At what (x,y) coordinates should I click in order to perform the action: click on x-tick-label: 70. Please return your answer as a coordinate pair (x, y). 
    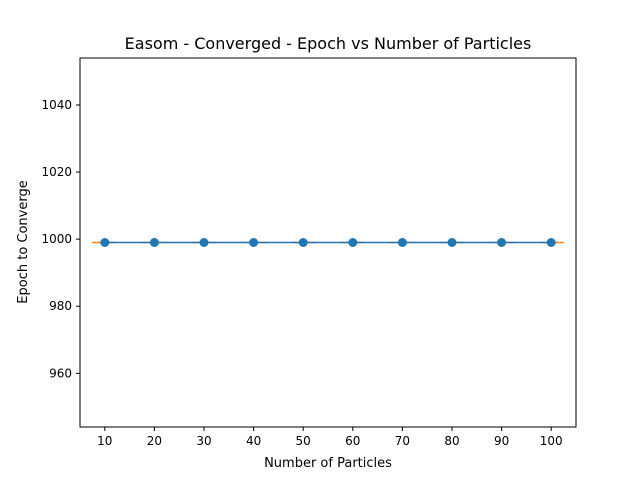
    Looking at the image, I should click on (402, 441).